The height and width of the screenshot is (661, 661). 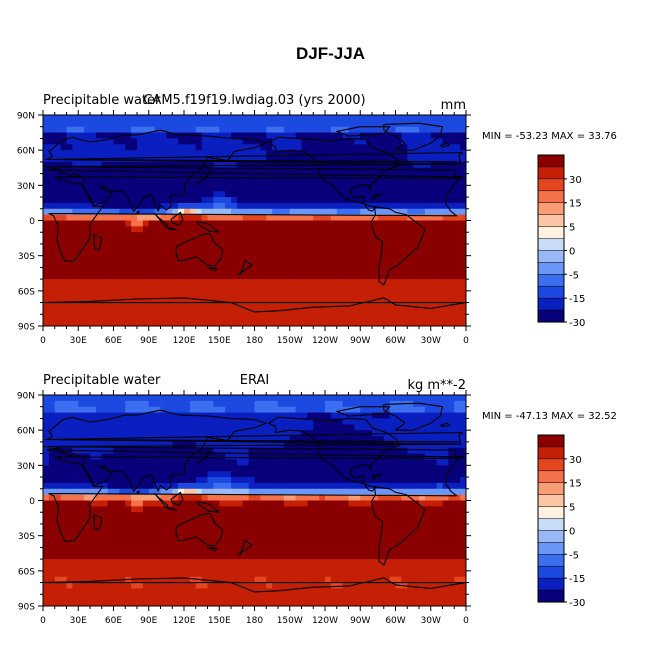 I want to click on panel-2-colorbar-label: -5, so click(x=574, y=555).